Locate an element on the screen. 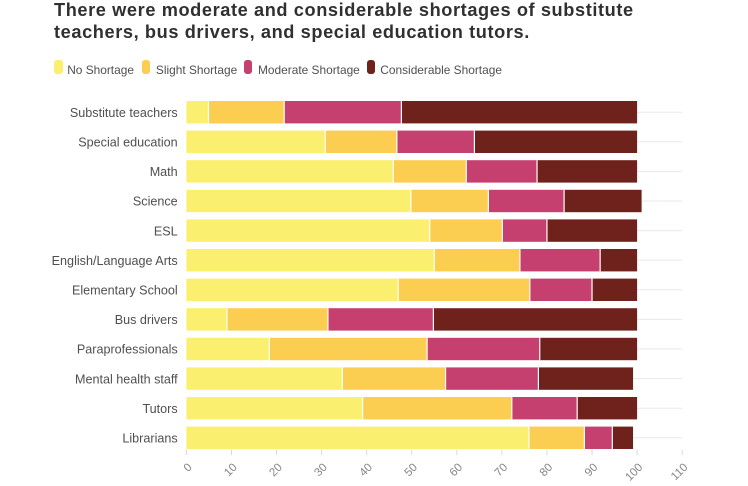 This screenshot has height=486, width=748. svg-text: Mental health staff is located at coordinates (126, 379).